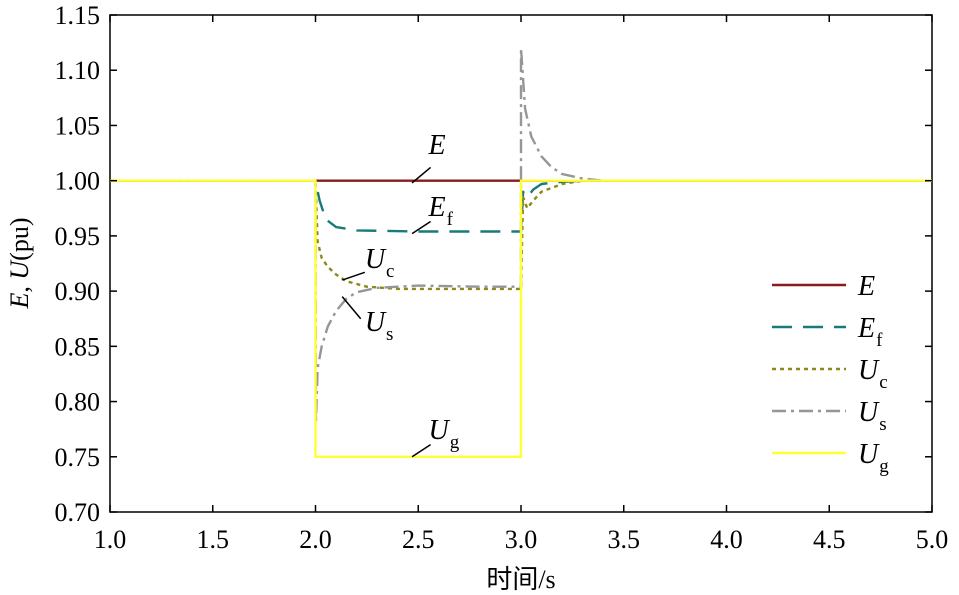 The image size is (959, 595). What do you see at coordinates (19, 286) in the screenshot?
I see `y-axis-label-sep: ,` at bounding box center [19, 286].